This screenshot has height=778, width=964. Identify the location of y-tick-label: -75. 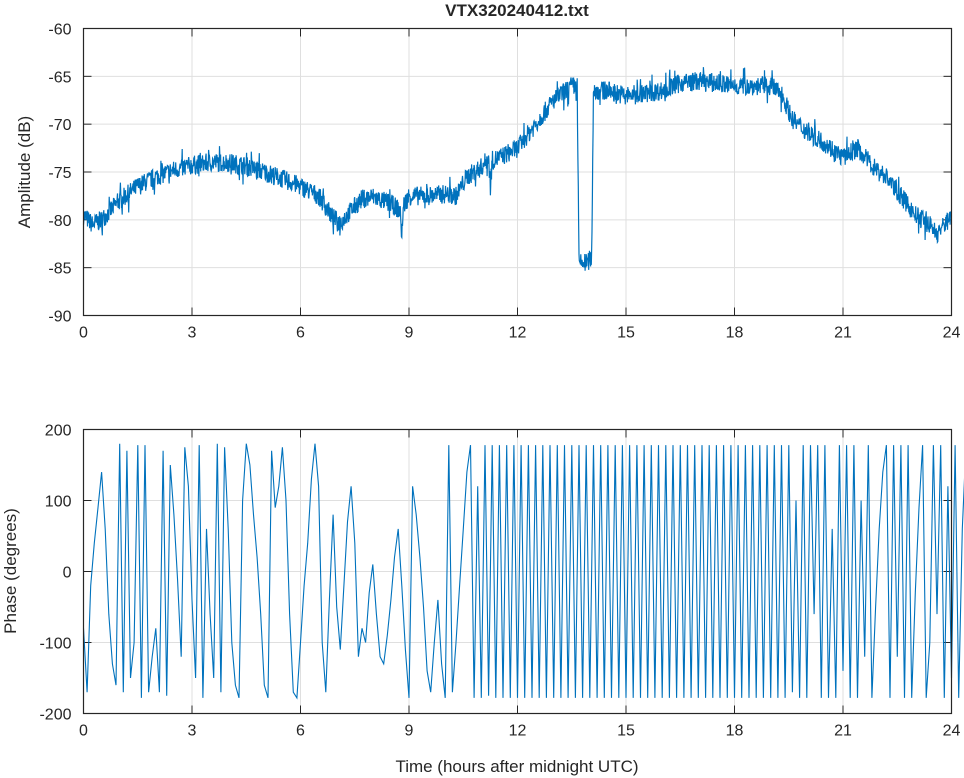
(59, 173).